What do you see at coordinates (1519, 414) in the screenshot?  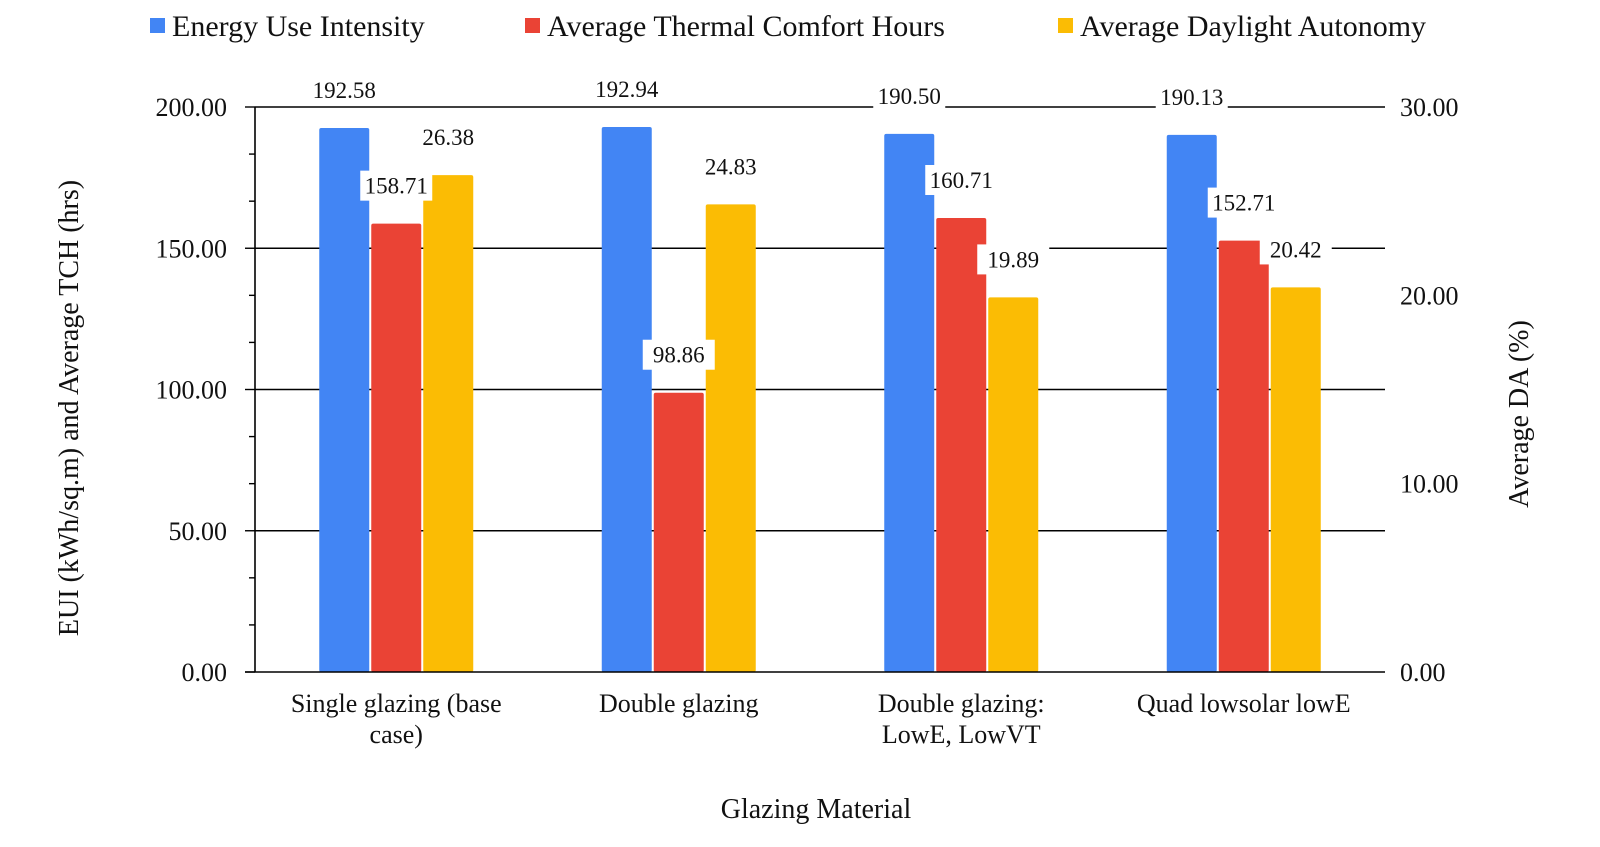 I see `y2-axis-title: Average DA (%)` at bounding box center [1519, 414].